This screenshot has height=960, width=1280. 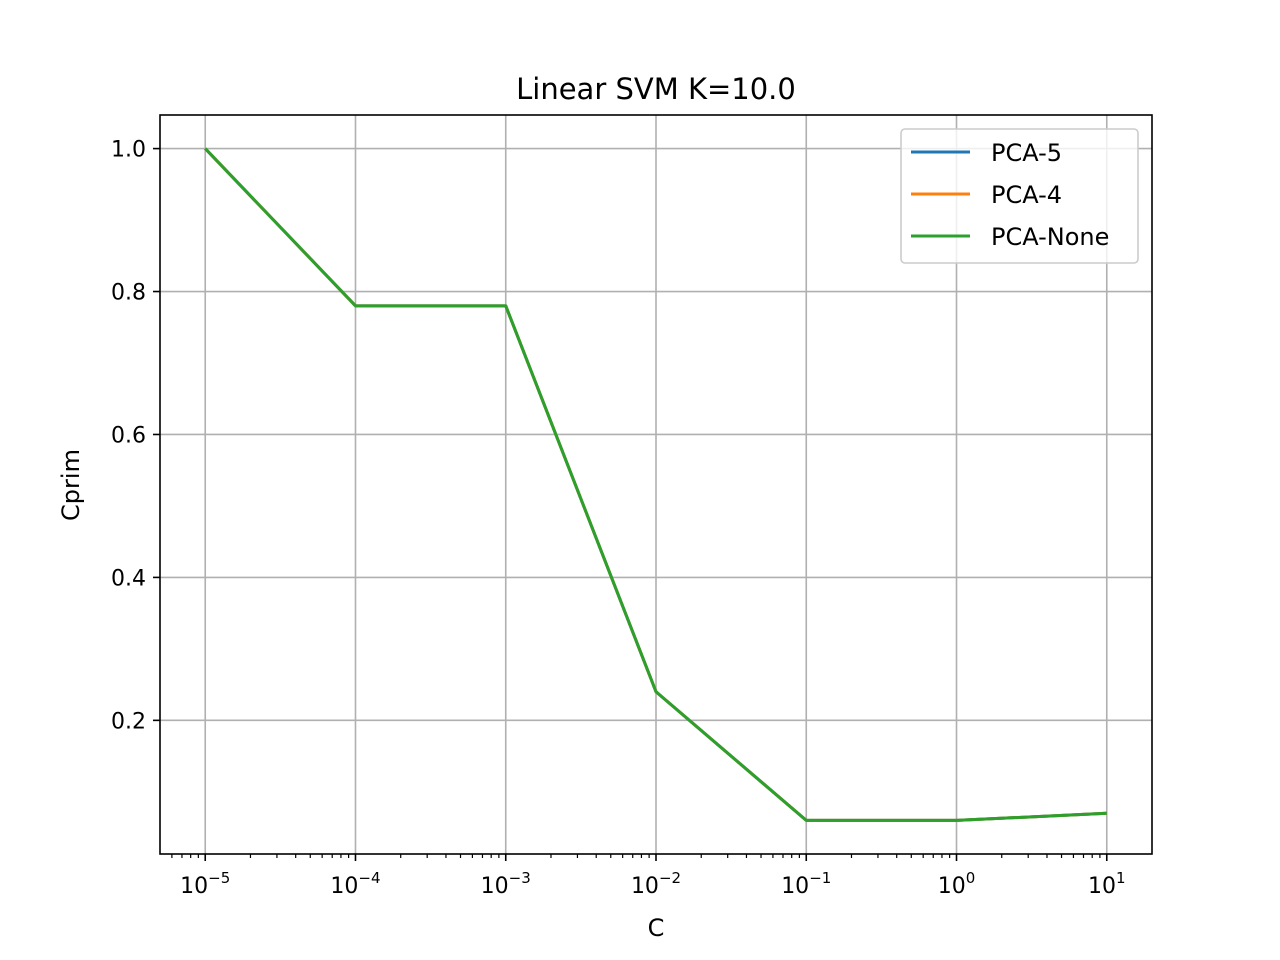 I want to click on x-tick-exponent: 0, so click(x=971, y=878).